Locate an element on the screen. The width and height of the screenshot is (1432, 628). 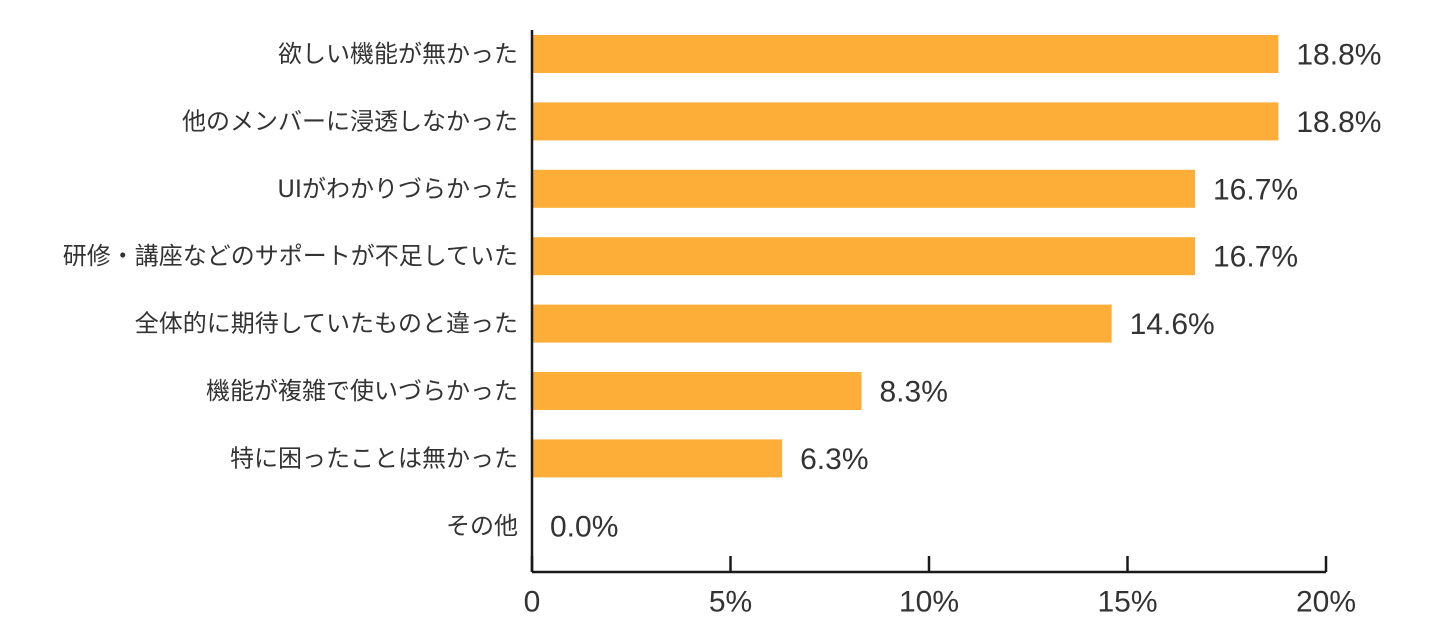
category-label-6: 特に困ったことは無かった is located at coordinates (374, 458).